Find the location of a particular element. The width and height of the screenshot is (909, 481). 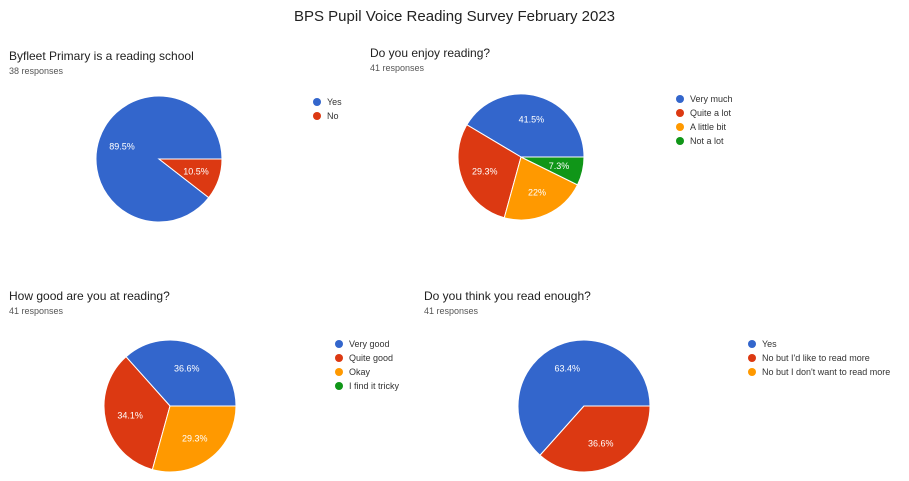

chart-title: How good are you at reading? is located at coordinates (89, 296).